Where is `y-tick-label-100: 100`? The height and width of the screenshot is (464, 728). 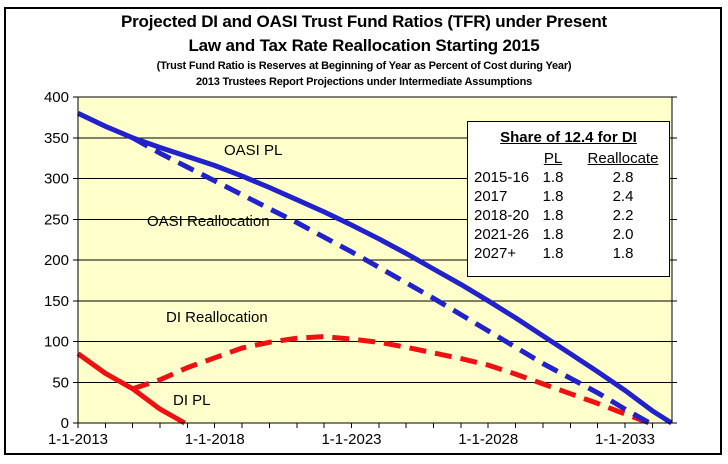
y-tick-label-100: 100 is located at coordinates (56, 342).